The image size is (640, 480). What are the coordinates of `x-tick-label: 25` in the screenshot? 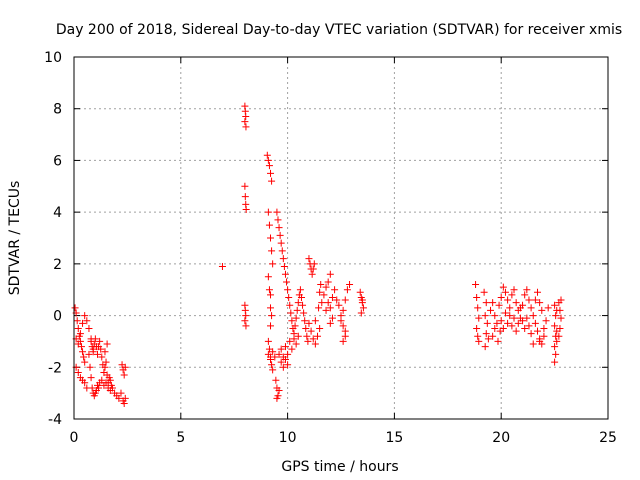 It's located at (608, 438).